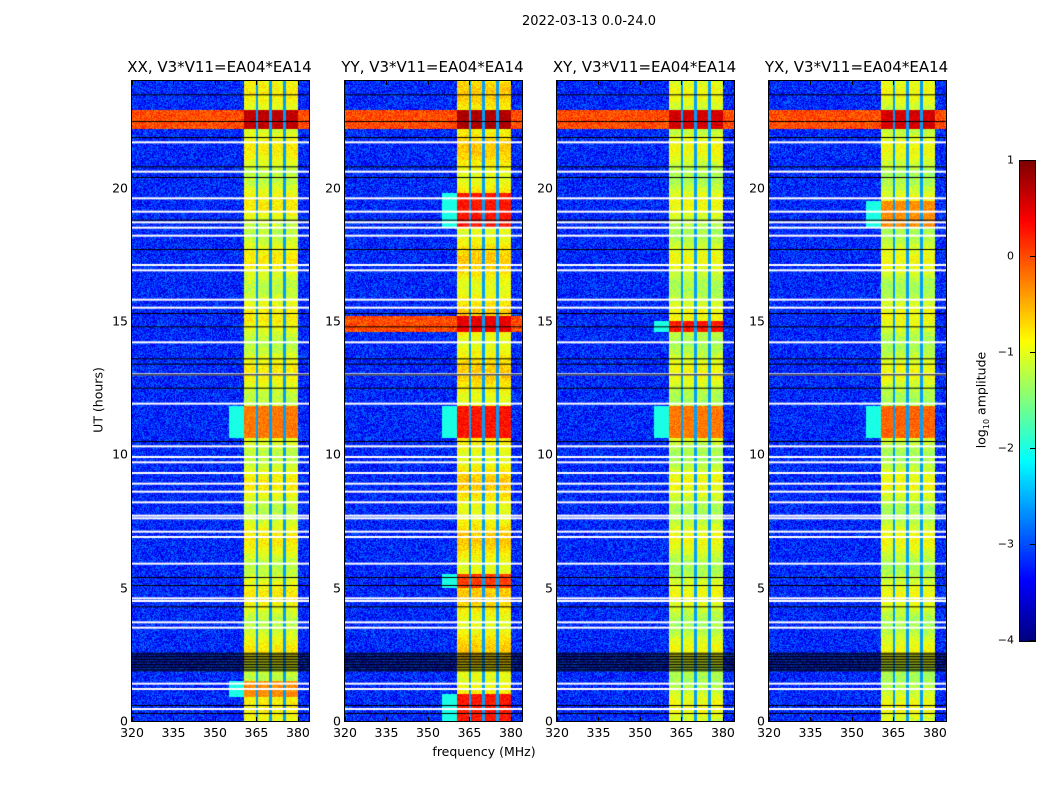 The width and height of the screenshot is (1050, 800). I want to click on colorbar, so click(1027, 401).